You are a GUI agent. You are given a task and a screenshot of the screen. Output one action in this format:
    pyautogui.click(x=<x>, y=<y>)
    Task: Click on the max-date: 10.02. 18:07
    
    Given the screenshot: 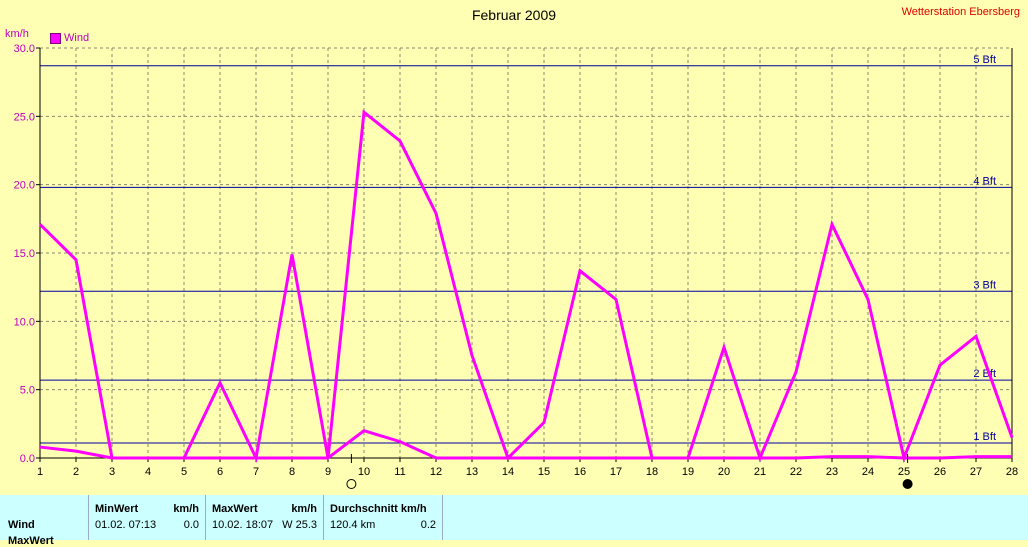 What is the action you would take?
    pyautogui.click(x=243, y=525)
    